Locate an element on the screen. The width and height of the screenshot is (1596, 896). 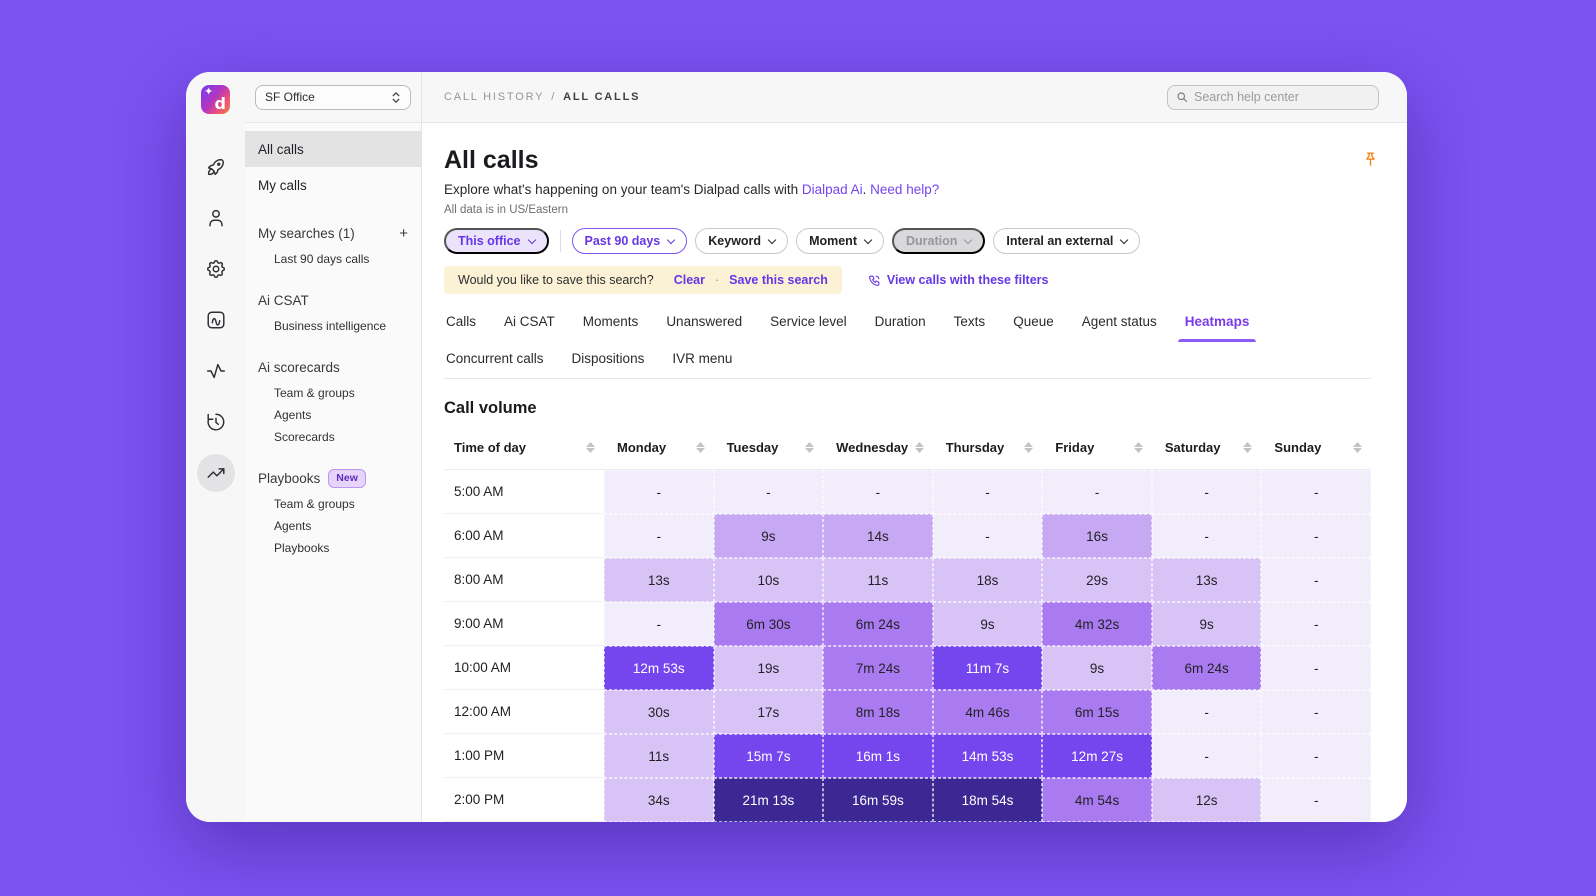
tab-ivr-menu: IVR menu is located at coordinates (702, 360).